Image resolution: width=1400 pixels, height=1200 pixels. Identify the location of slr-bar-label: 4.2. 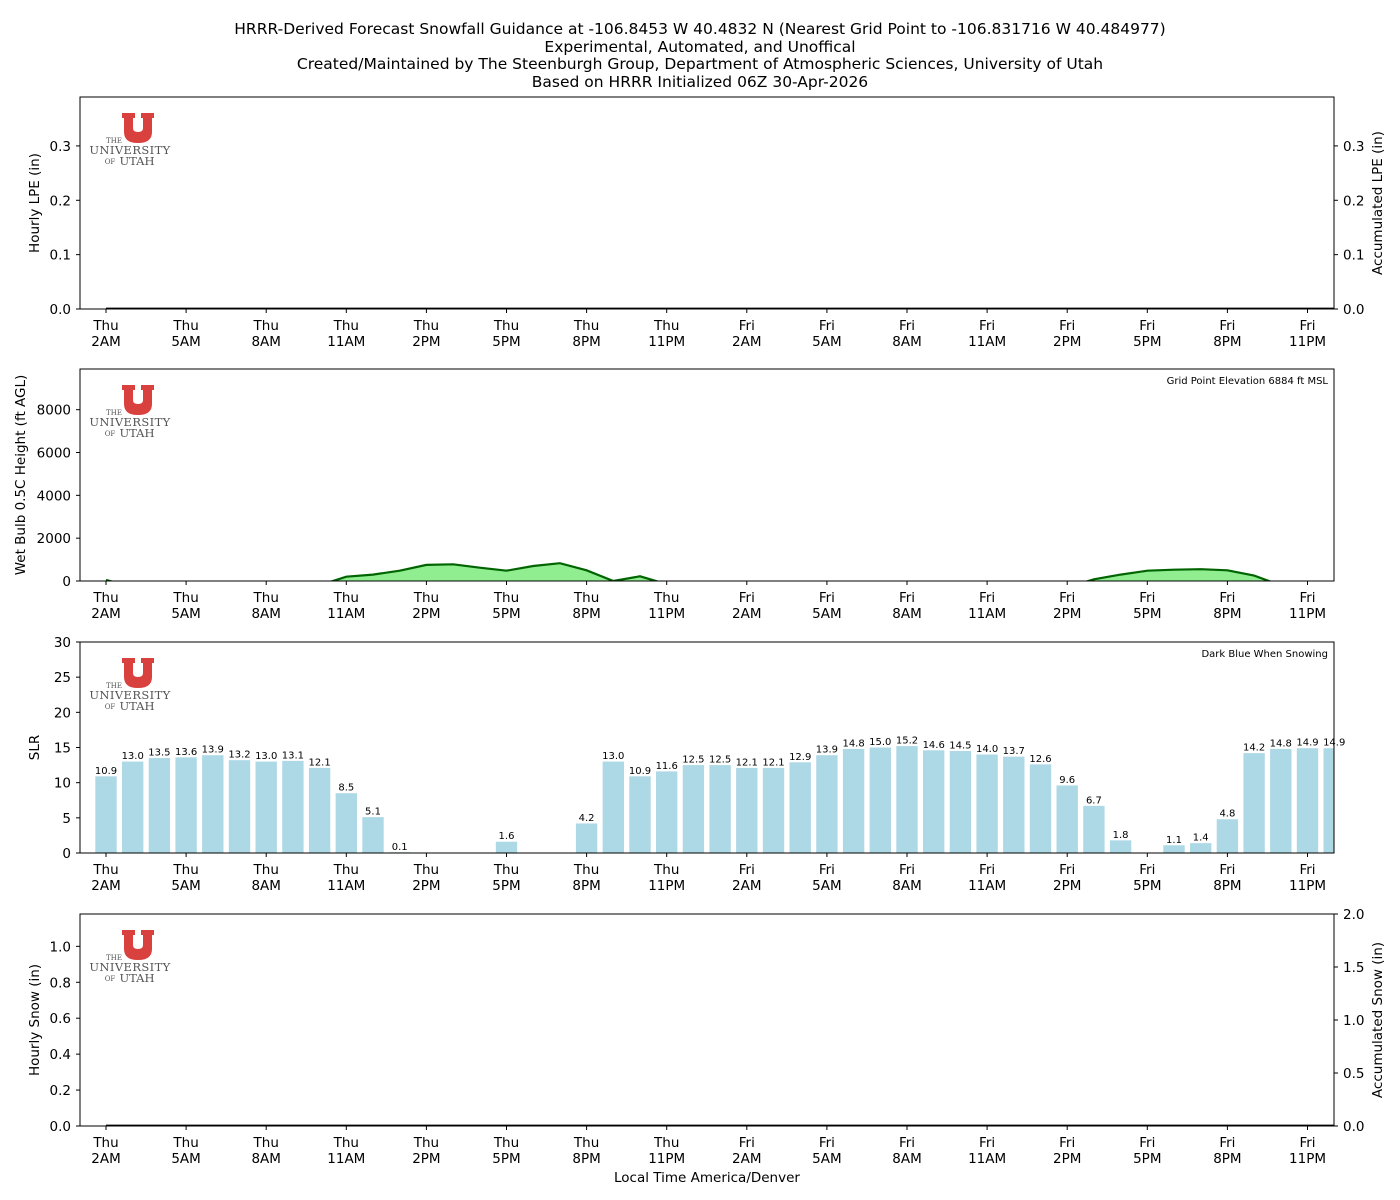
(587, 818).